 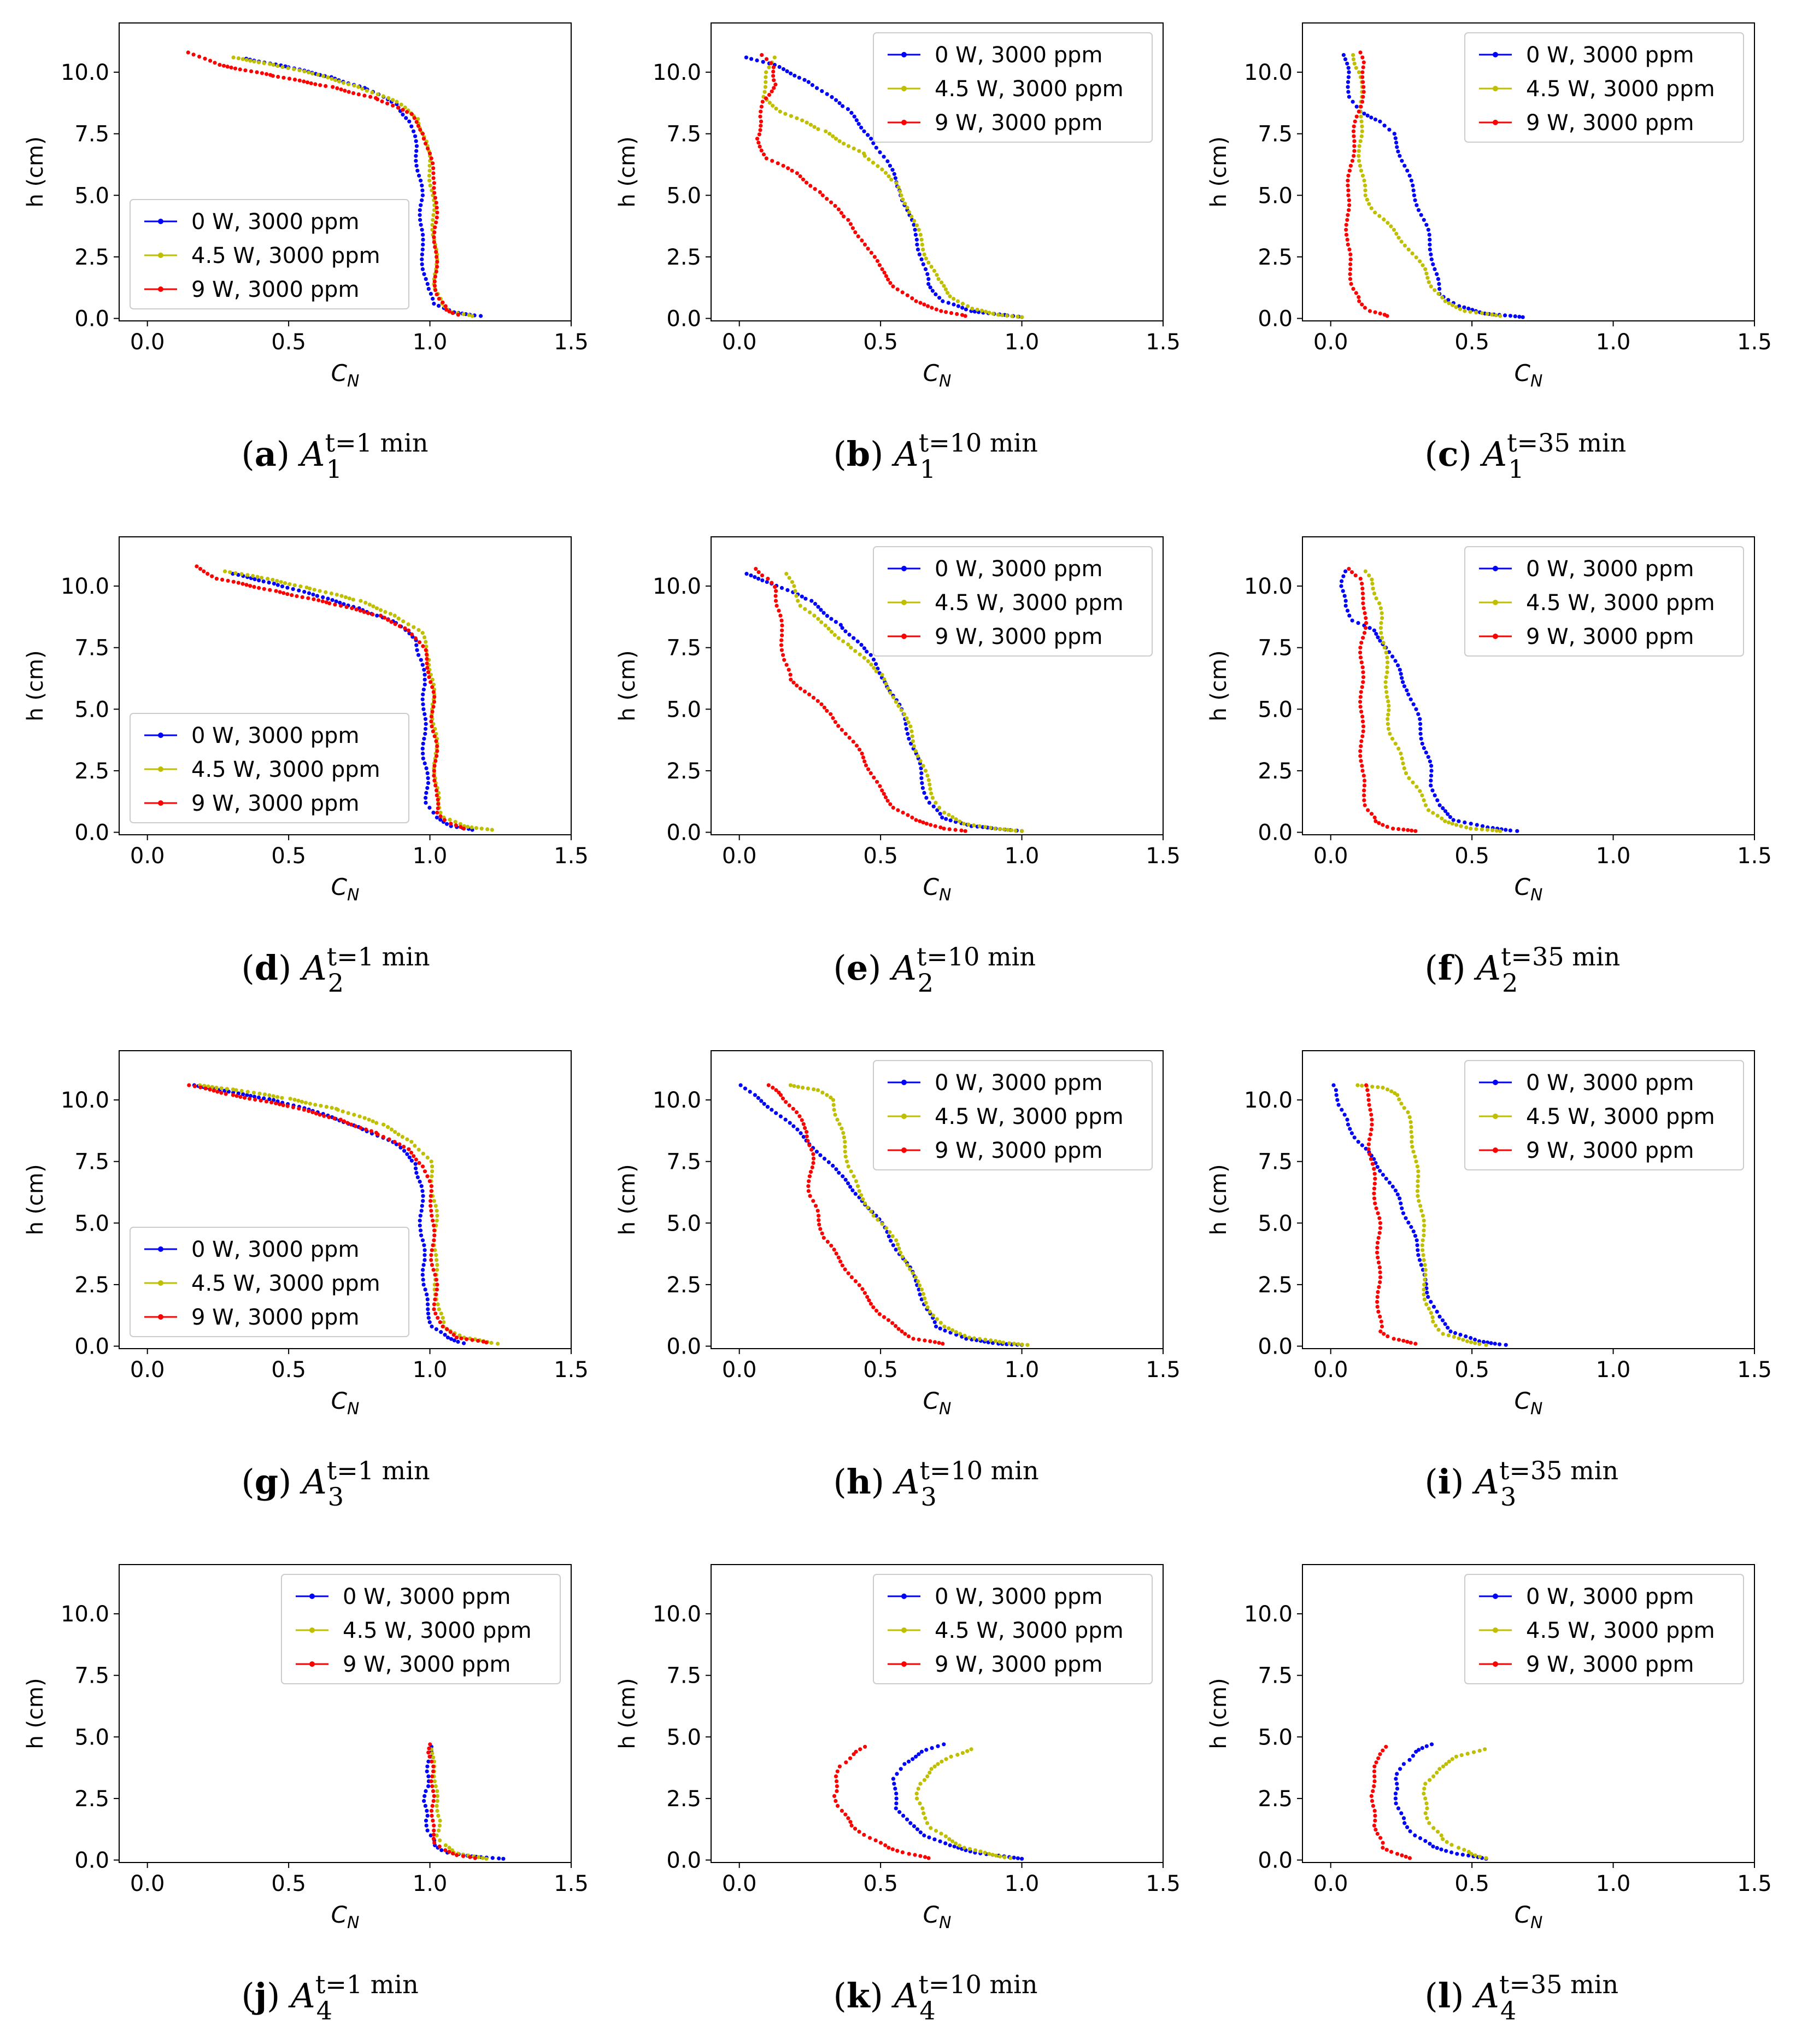 I want to click on x-tick-label: 1.5, so click(x=571, y=1883).